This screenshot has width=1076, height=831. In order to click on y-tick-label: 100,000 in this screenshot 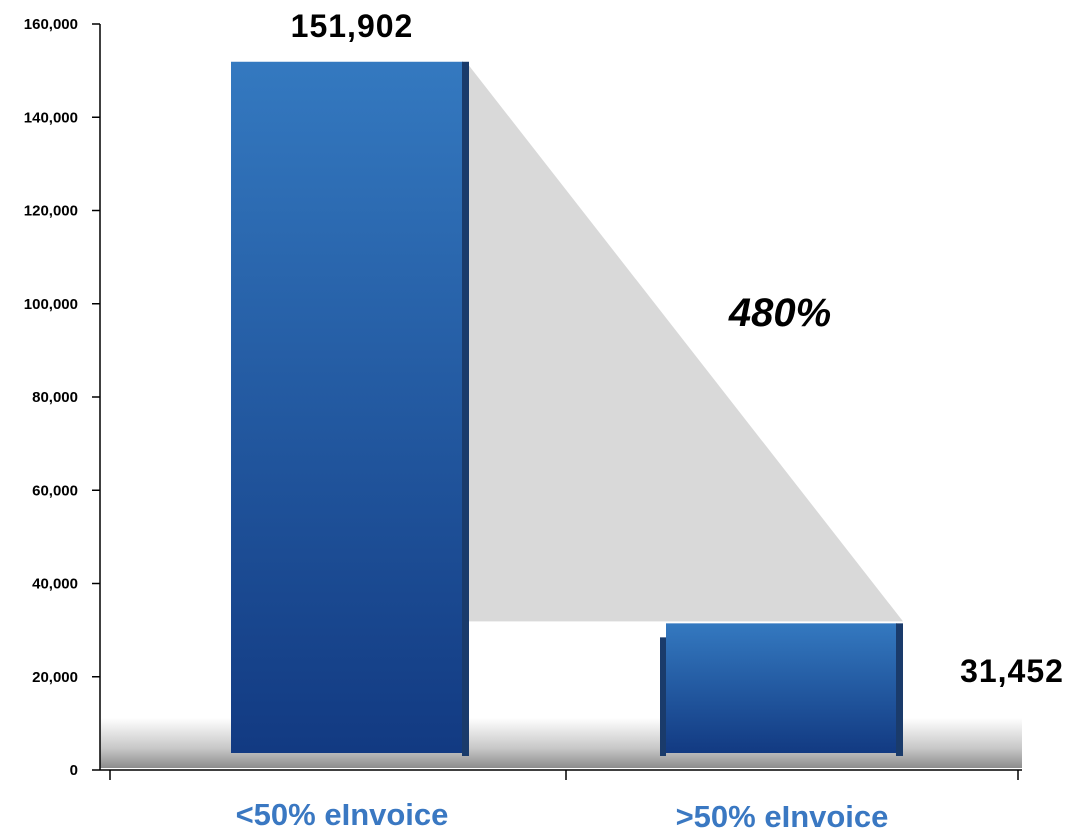, I will do `click(51, 304)`.